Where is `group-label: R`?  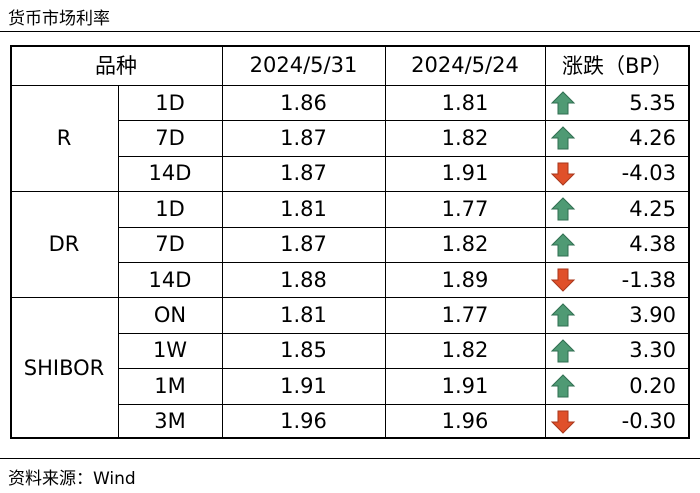 group-label: R is located at coordinates (64, 138).